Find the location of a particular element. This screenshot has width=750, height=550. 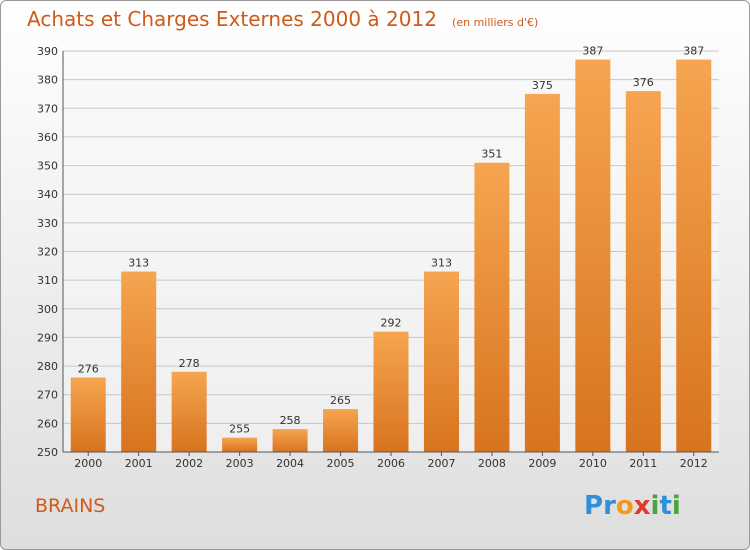

logo-letter: P is located at coordinates (594, 506).